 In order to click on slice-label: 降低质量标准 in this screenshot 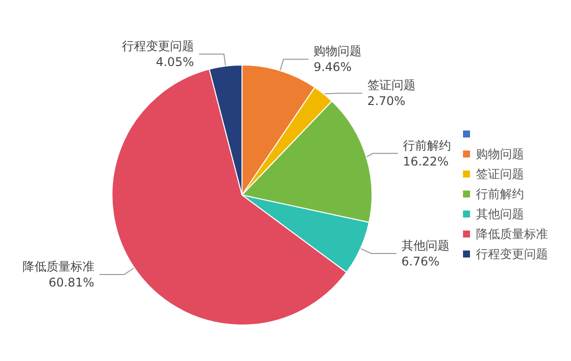, I will do `click(58, 266)`.